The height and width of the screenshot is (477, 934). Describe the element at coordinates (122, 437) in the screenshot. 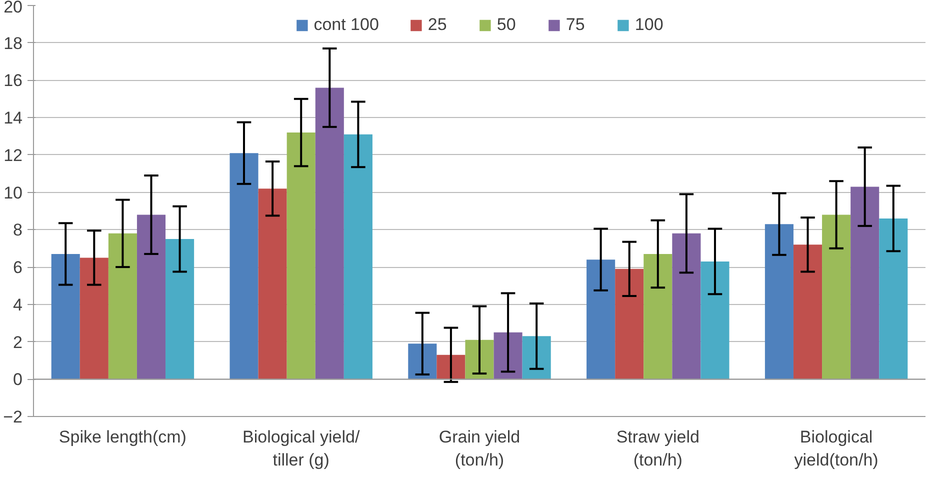

I see `x-tick-label: Spike length(cm)` at that location.